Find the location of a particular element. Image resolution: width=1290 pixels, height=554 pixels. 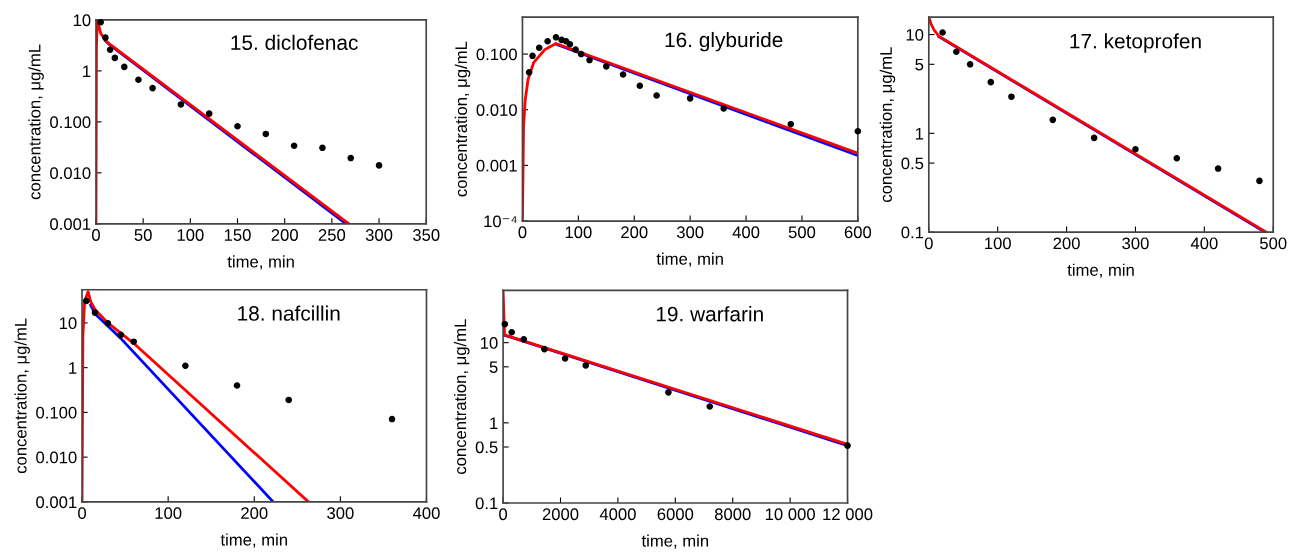

x-tick-label: 12 000 is located at coordinates (848, 514).